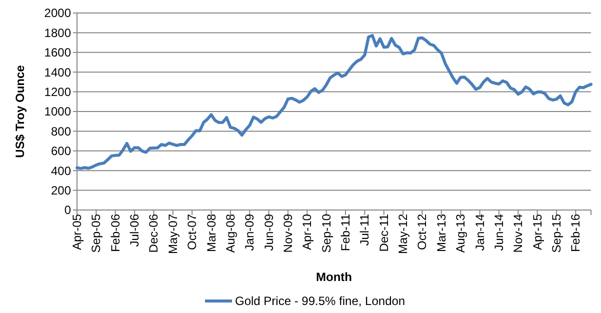  What do you see at coordinates (383, 233) in the screenshot?
I see `x-tick-label: Dec-11` at bounding box center [383, 233].